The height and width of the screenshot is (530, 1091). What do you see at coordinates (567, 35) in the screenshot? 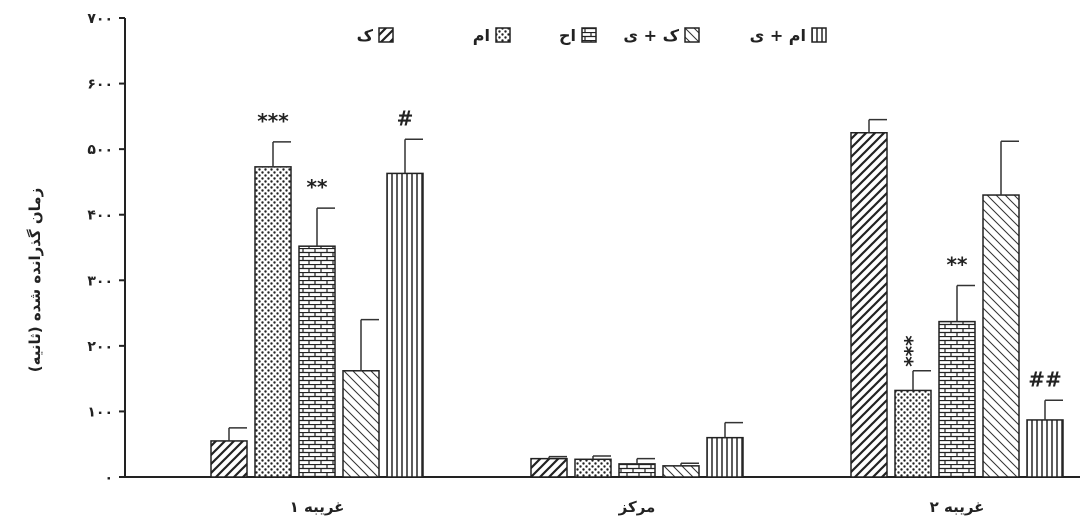
I see `legend-label: اح` at bounding box center [567, 35].